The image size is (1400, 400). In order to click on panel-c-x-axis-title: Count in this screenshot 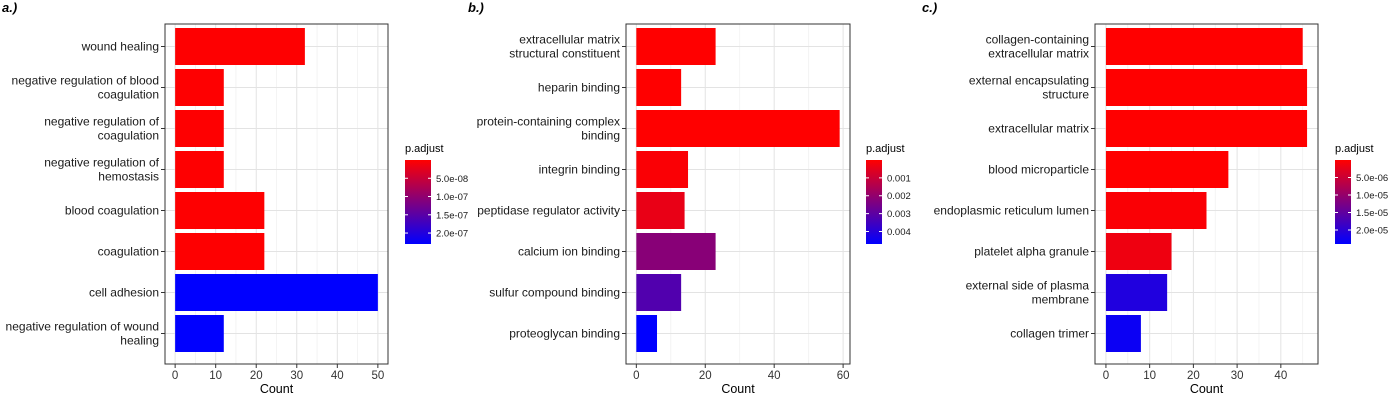, I will do `click(1207, 389)`.